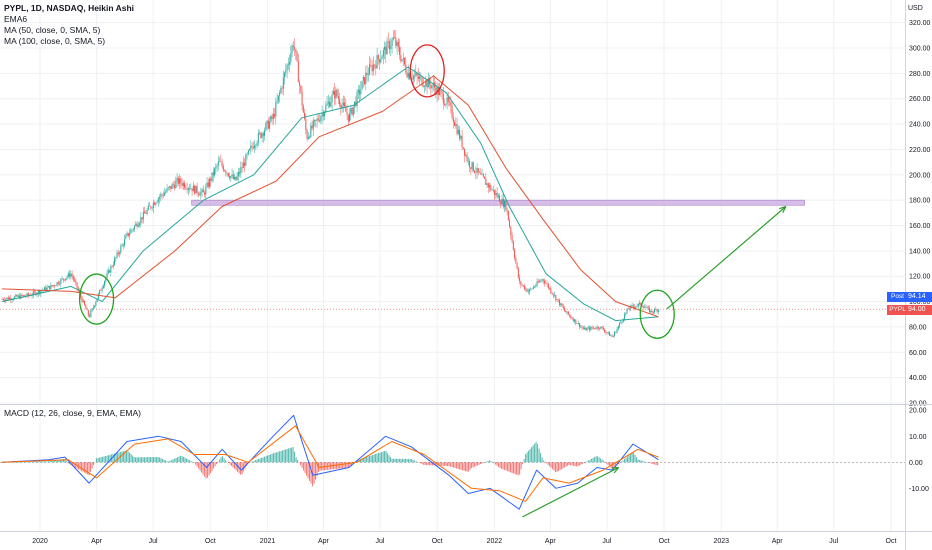 The width and height of the screenshot is (932, 550). Describe the element at coordinates (268, 541) in the screenshot. I see `time-tick-label: 2021` at that location.